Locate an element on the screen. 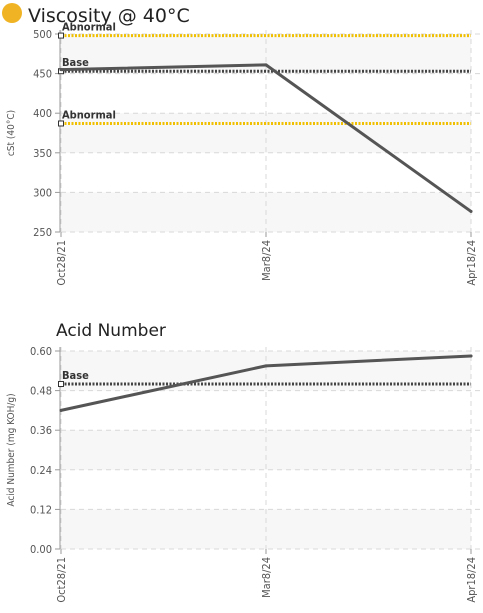  y-axis-title: Acid Number (mg KOH/g) is located at coordinates (11, 449).